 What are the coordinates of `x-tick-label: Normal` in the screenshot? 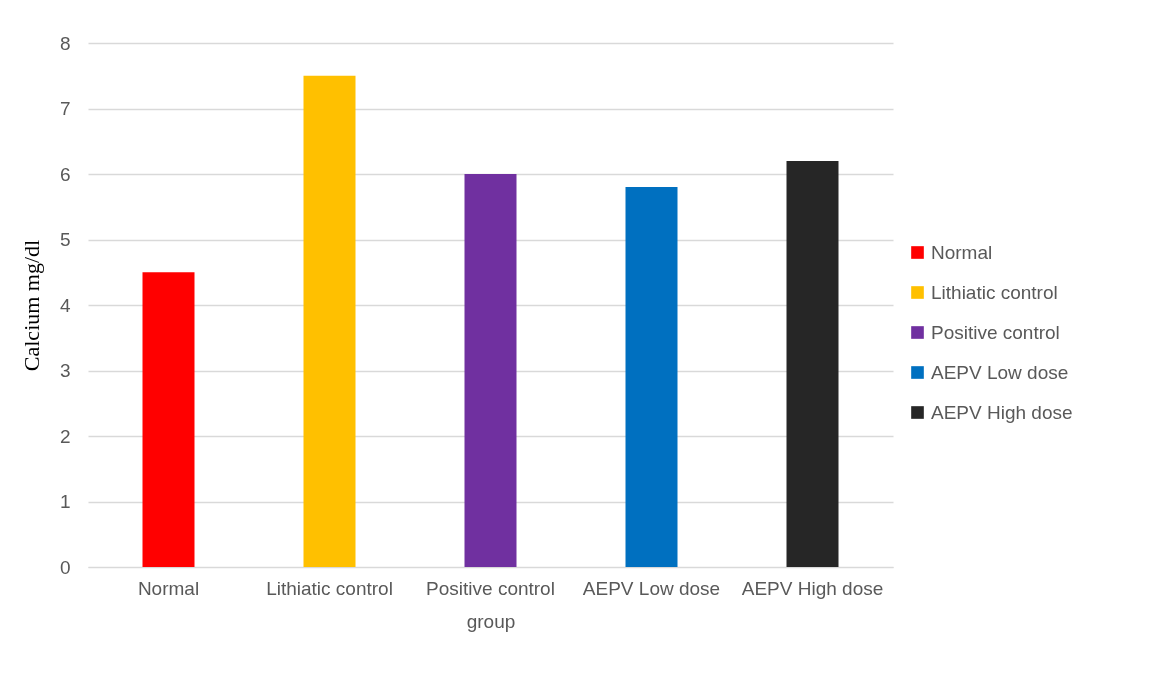 It's located at (168, 588).